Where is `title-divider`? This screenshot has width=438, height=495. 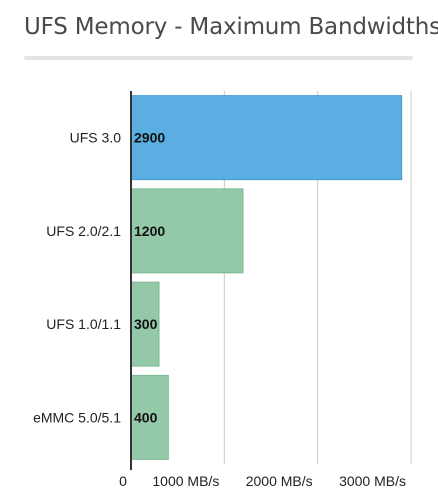 title-divider is located at coordinates (218, 58).